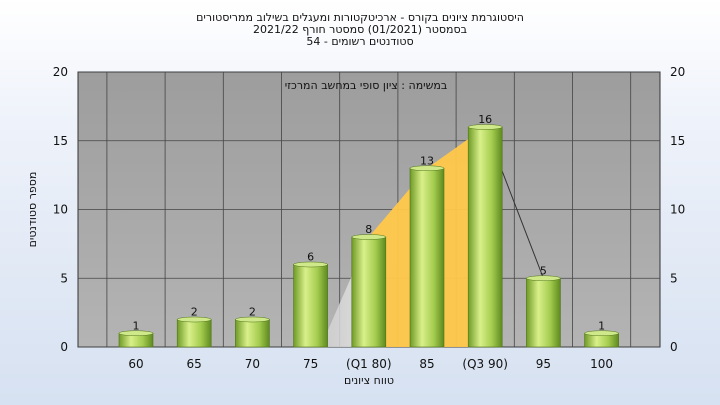  What do you see at coordinates (368, 229) in the screenshot?
I see `bar-value-label: 8` at bounding box center [368, 229].